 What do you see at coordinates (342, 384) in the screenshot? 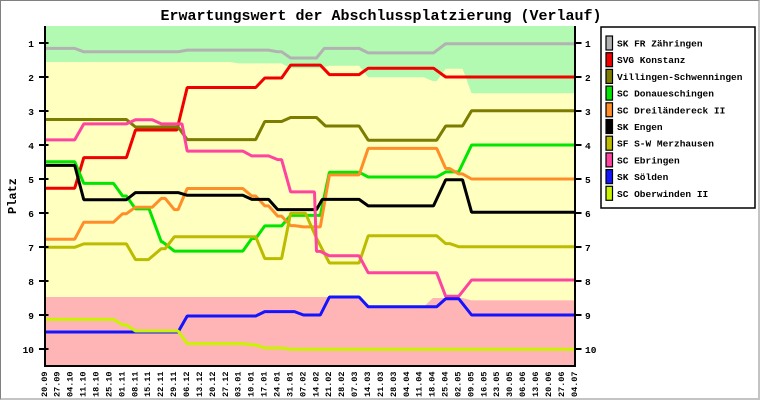
I see `svg-text: 28.02` at bounding box center [342, 384].